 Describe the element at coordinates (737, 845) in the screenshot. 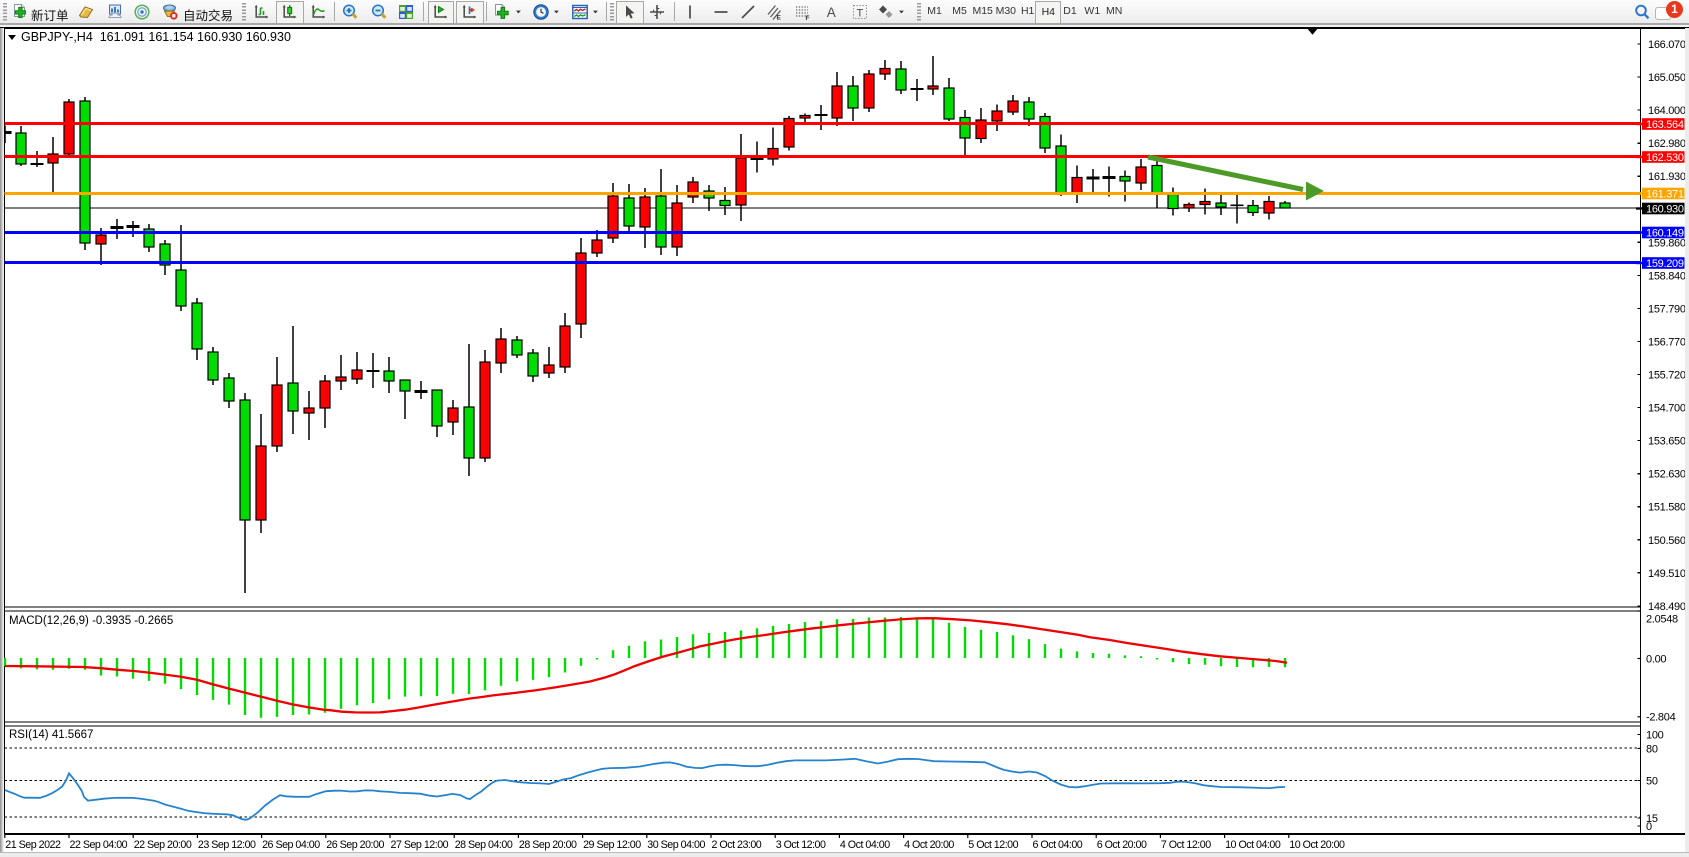

I see `svg-text: 2 Oct 23:00` at that location.